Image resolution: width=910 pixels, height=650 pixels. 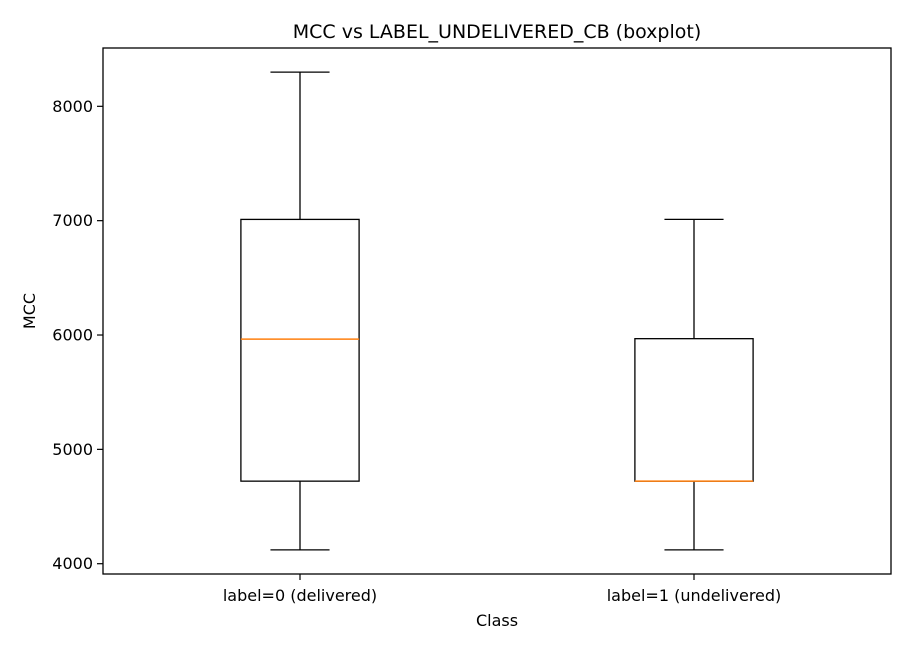 I want to click on y-tick-label: 4000, so click(x=72, y=563).